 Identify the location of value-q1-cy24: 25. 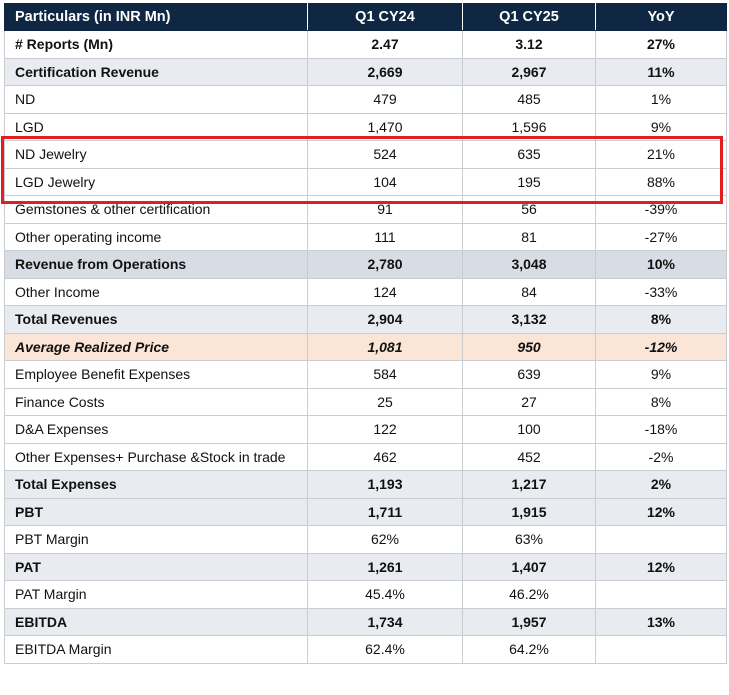
(385, 401).